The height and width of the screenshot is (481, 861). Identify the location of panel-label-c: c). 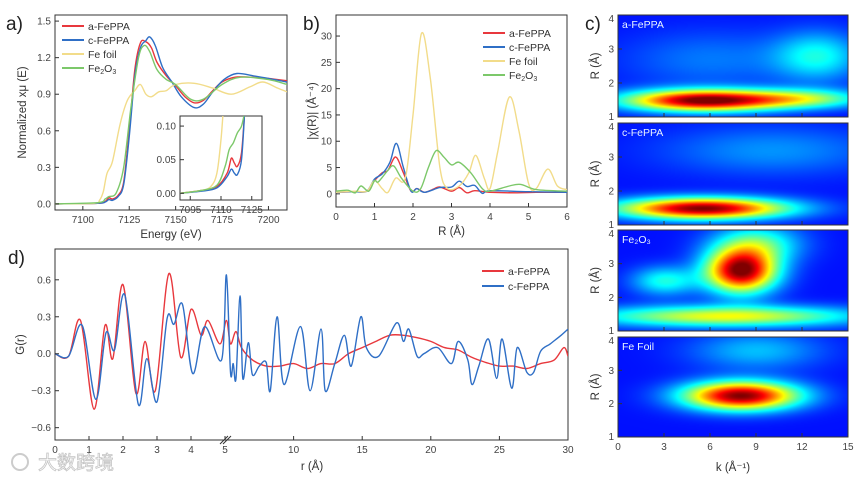
(593, 24).